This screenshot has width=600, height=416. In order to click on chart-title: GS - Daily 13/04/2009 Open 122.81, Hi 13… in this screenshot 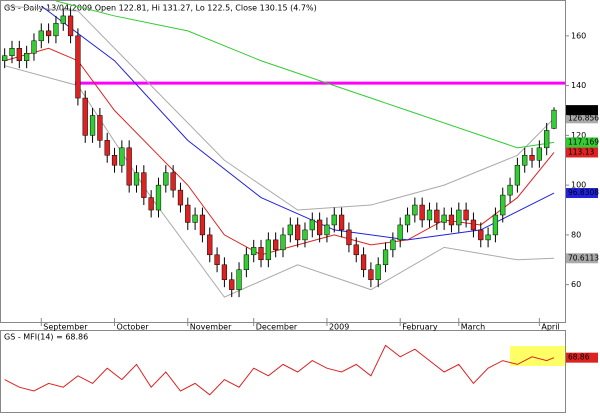, I will do `click(160, 8)`.